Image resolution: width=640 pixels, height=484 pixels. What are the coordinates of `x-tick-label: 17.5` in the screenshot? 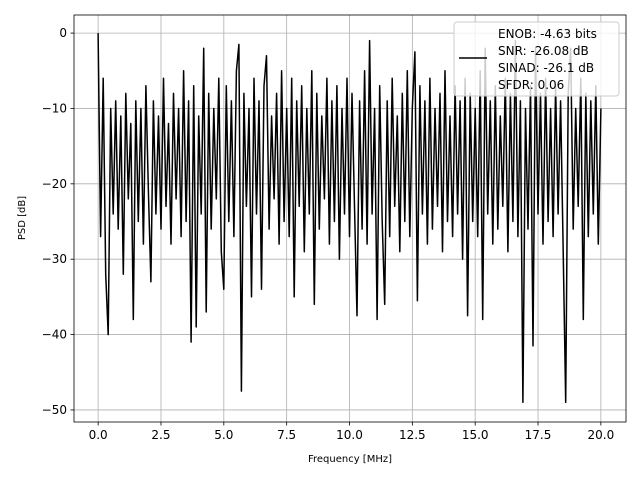 It's located at (538, 435).